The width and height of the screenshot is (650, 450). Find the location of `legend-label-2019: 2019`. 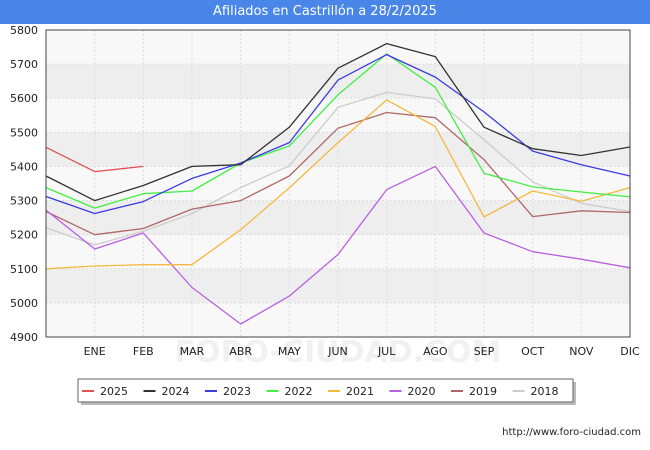

legend-label-2019: 2019 is located at coordinates (483, 391).